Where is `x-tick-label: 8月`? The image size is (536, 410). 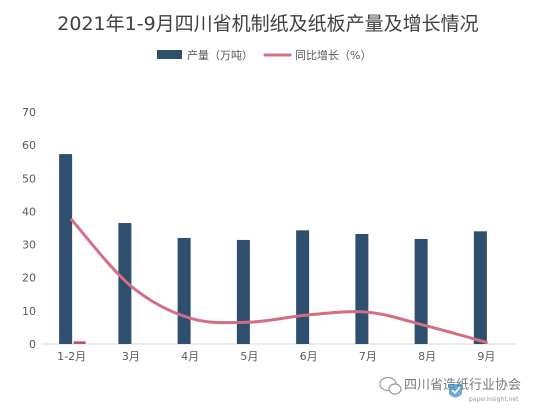
x-tick-label: 8月 is located at coordinates (427, 356).